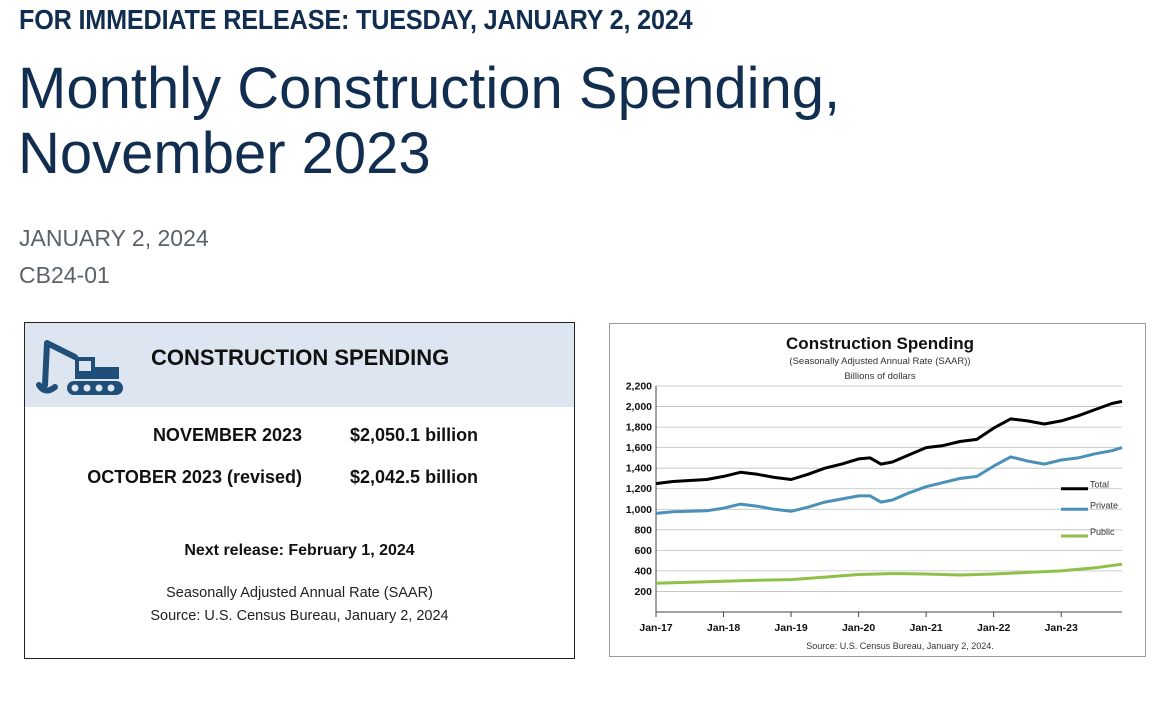  I want to click on y-tick-label: 1,400, so click(639, 469).